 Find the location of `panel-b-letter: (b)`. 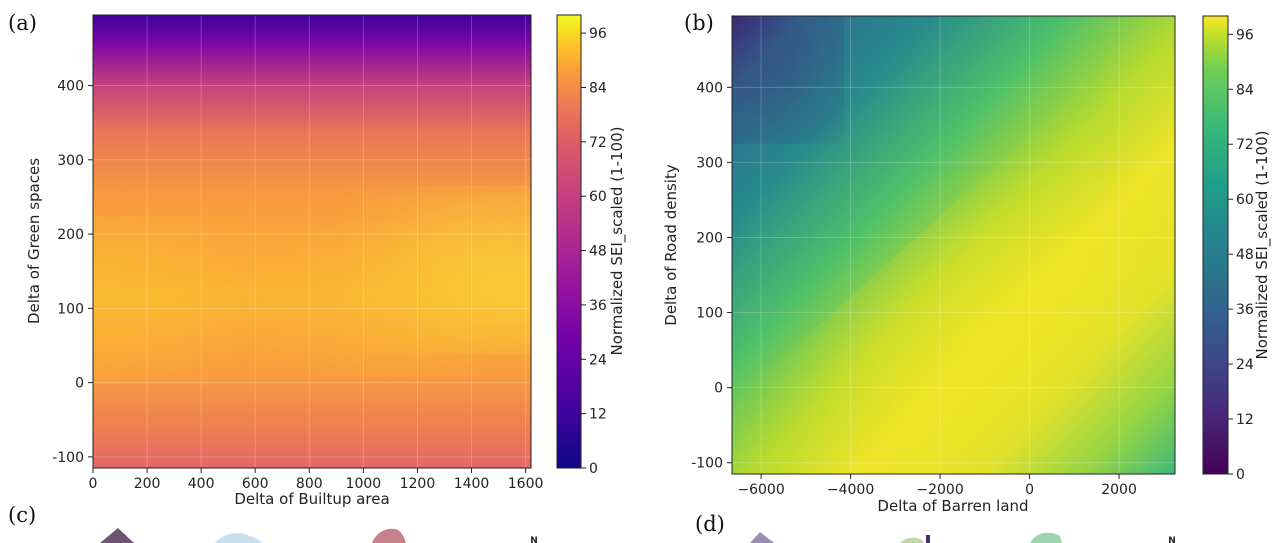

panel-b-letter: (b) is located at coordinates (699, 23).